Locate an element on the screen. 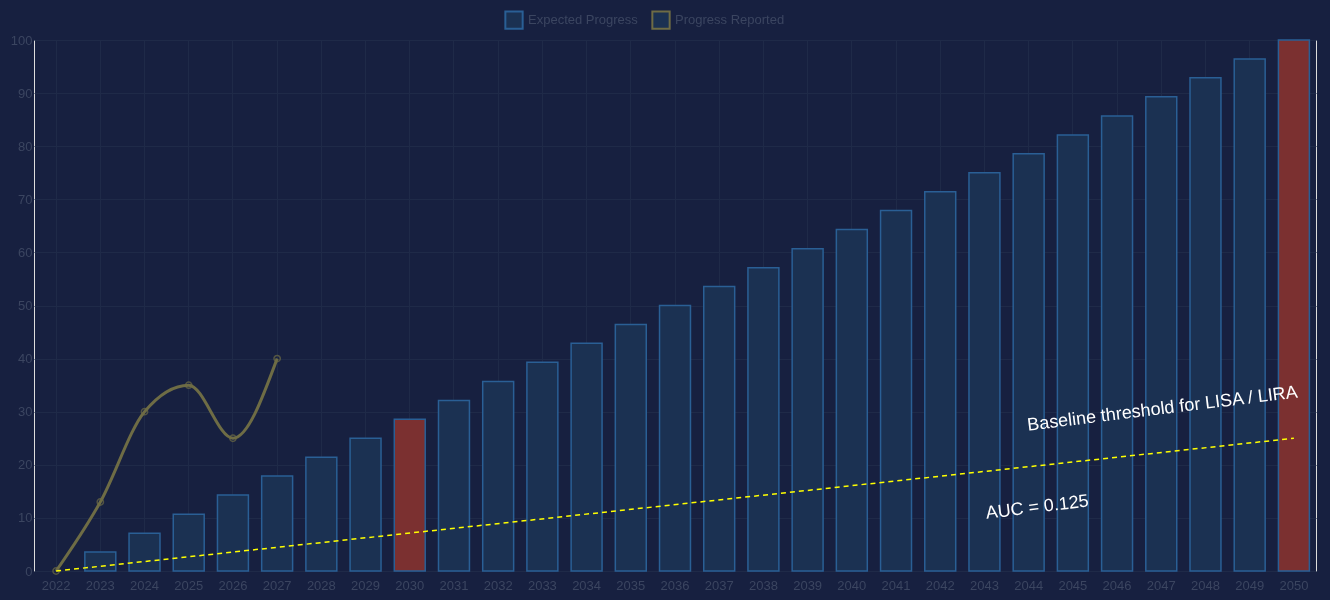 The height and width of the screenshot is (612, 1340). annotation: Baseline threshold for LISA / LIRA is located at coordinates (1162, 408).